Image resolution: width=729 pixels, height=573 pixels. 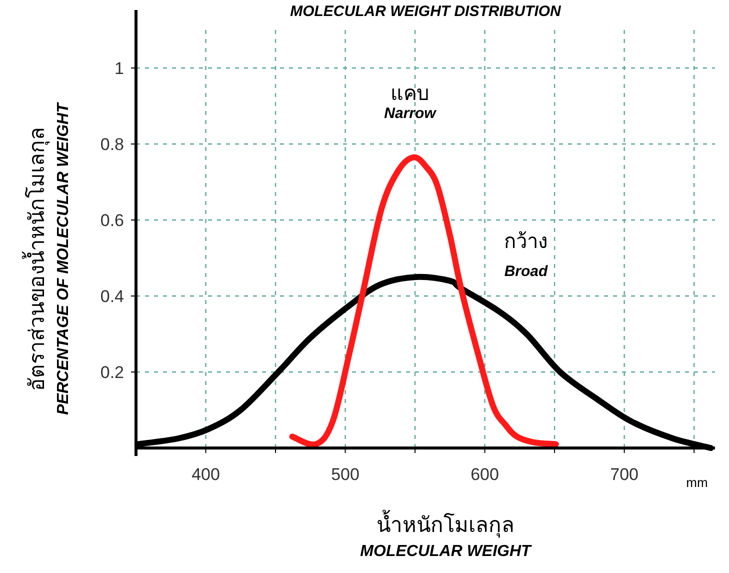 I want to click on text: mm, so click(x=697, y=482).